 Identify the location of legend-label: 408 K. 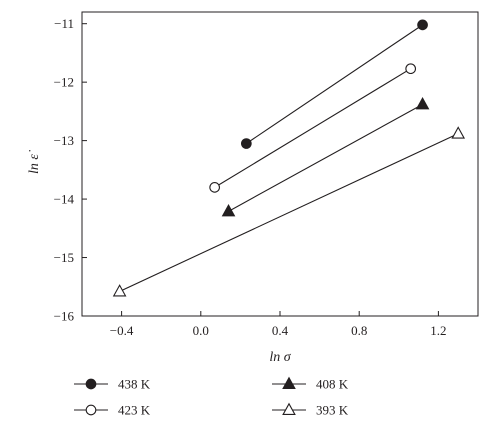
(332, 384).